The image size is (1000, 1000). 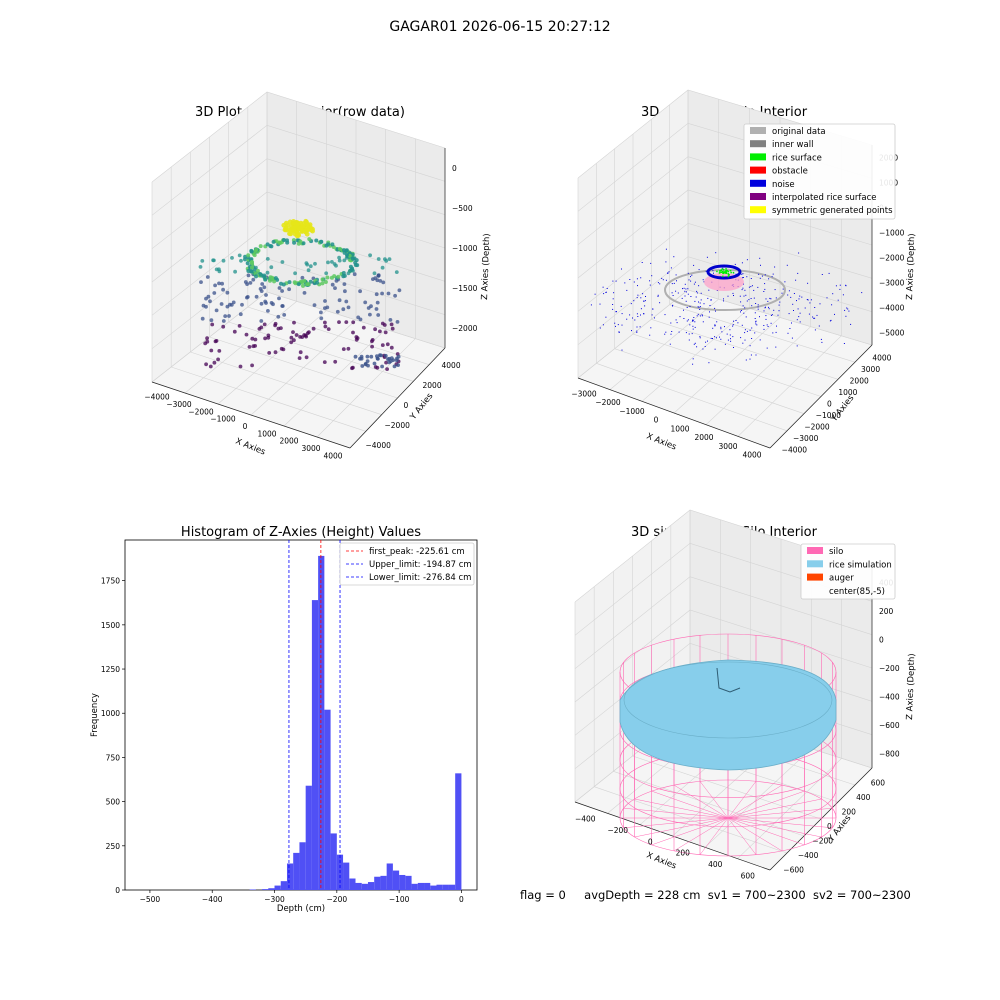 What do you see at coordinates (878, 782) in the screenshot?
I see `p4-ytick-label: 600` at bounding box center [878, 782].